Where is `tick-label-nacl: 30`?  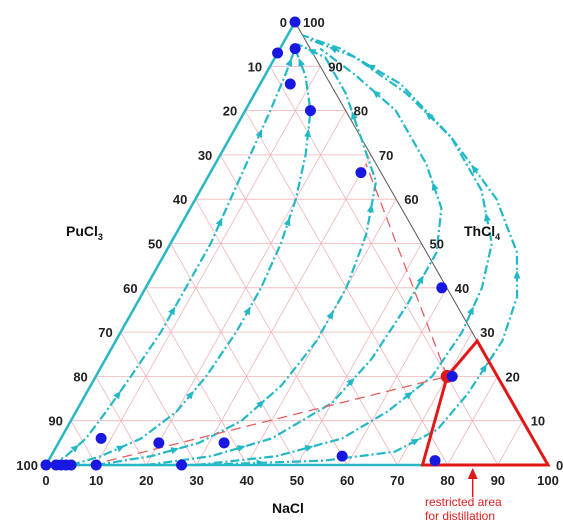
tick-label-nacl: 30 is located at coordinates (196, 480).